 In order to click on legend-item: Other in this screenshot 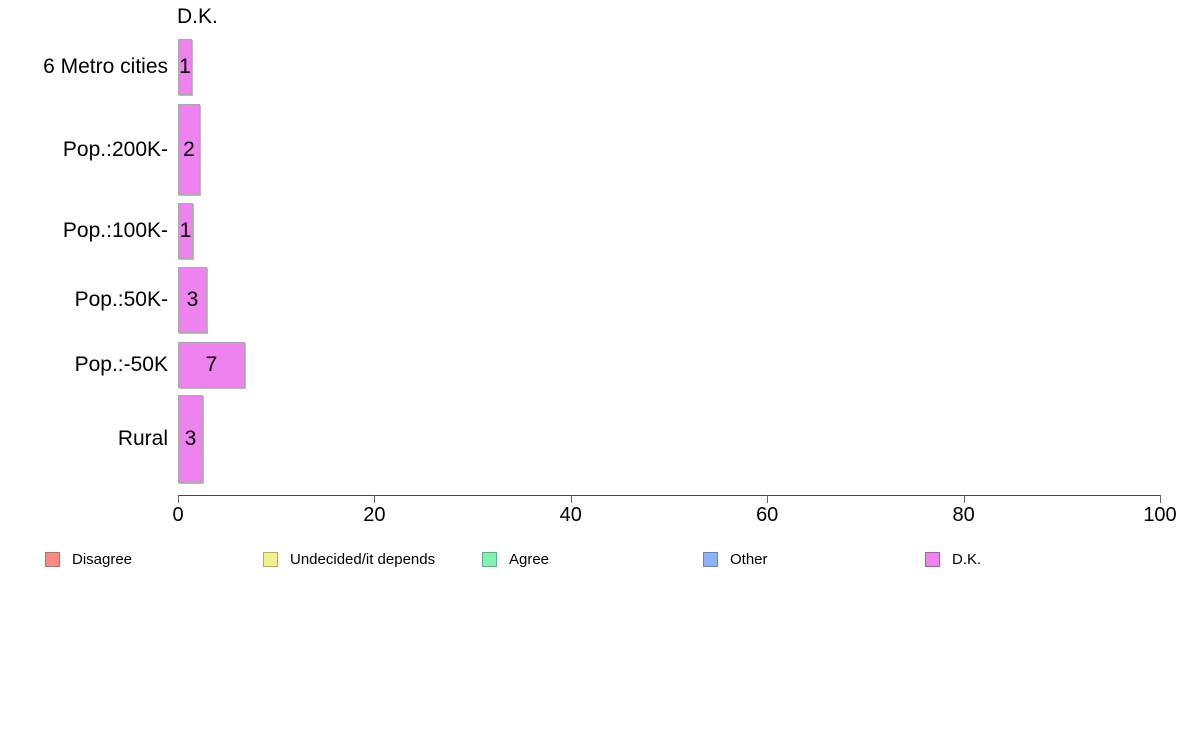, I will do `click(735, 559)`.